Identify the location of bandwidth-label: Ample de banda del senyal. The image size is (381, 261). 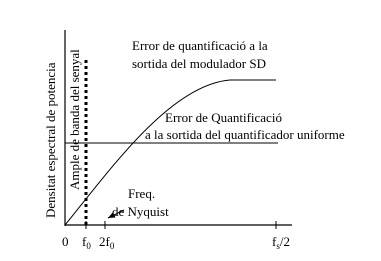
(74, 119).